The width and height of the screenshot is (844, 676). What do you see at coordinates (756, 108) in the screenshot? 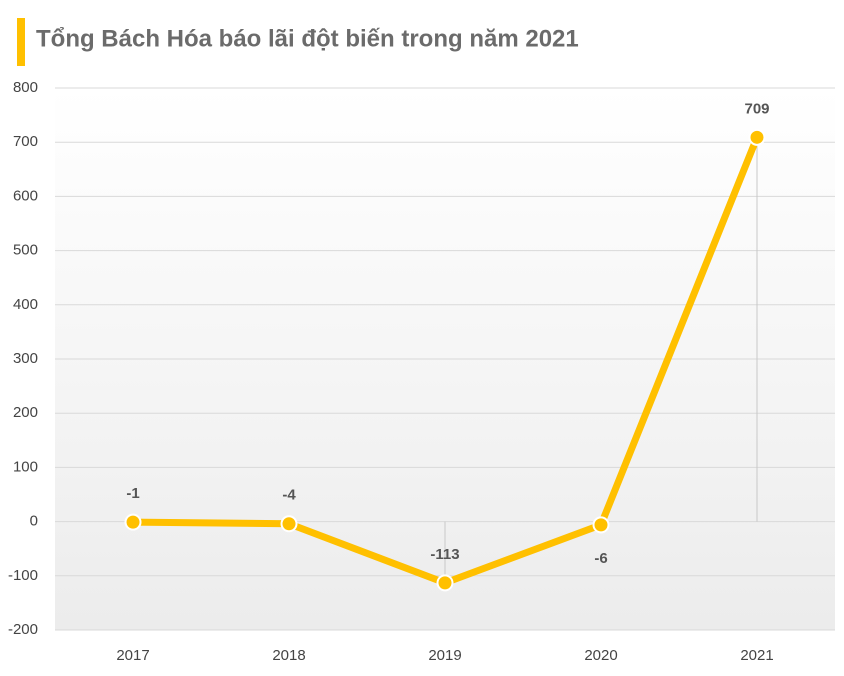
I see `data-label: 709` at bounding box center [756, 108].